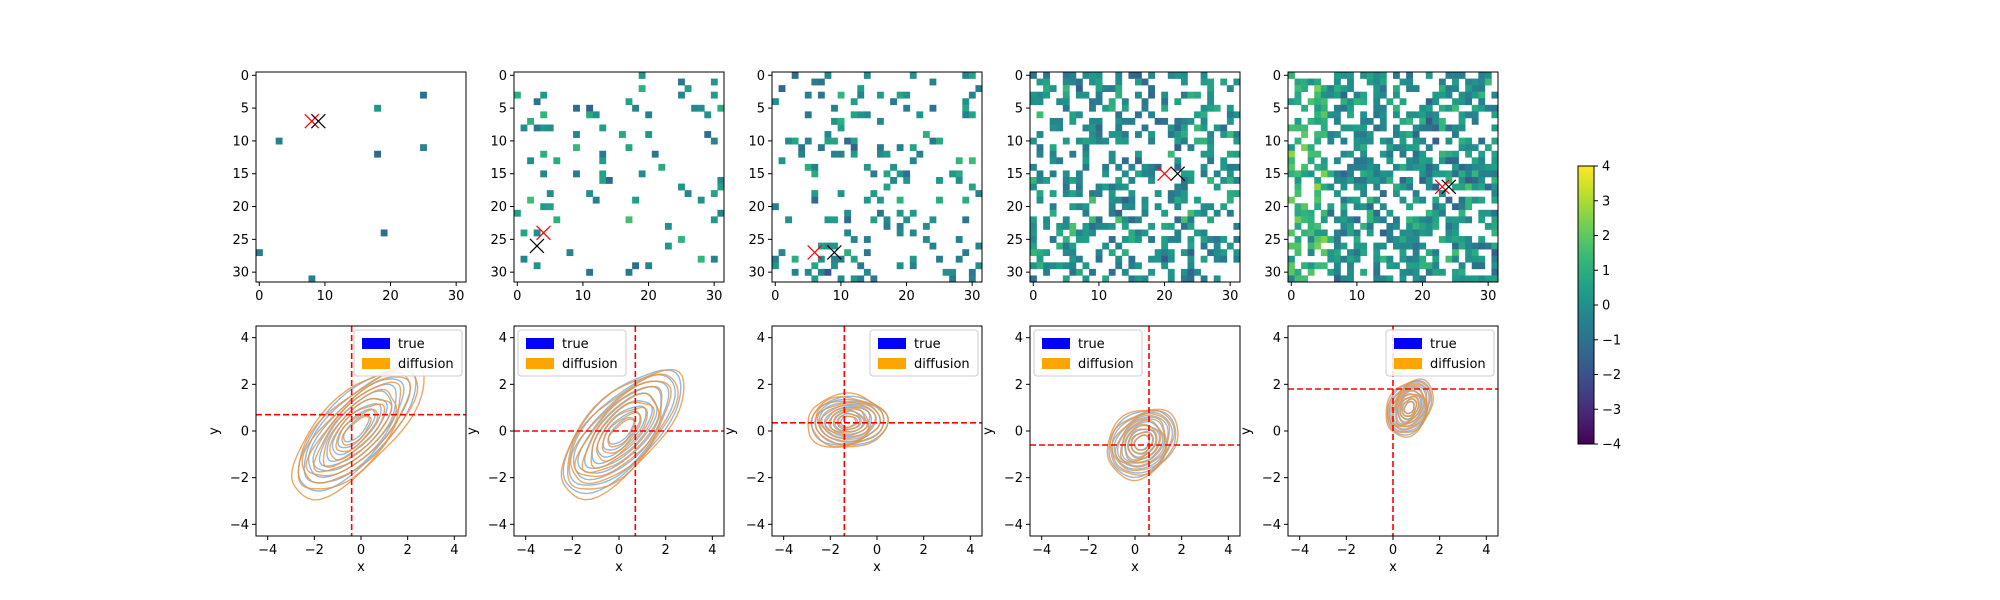 The height and width of the screenshot is (600, 2000). Describe the element at coordinates (927, 344) in the screenshot. I see `legend-label: true` at that location.